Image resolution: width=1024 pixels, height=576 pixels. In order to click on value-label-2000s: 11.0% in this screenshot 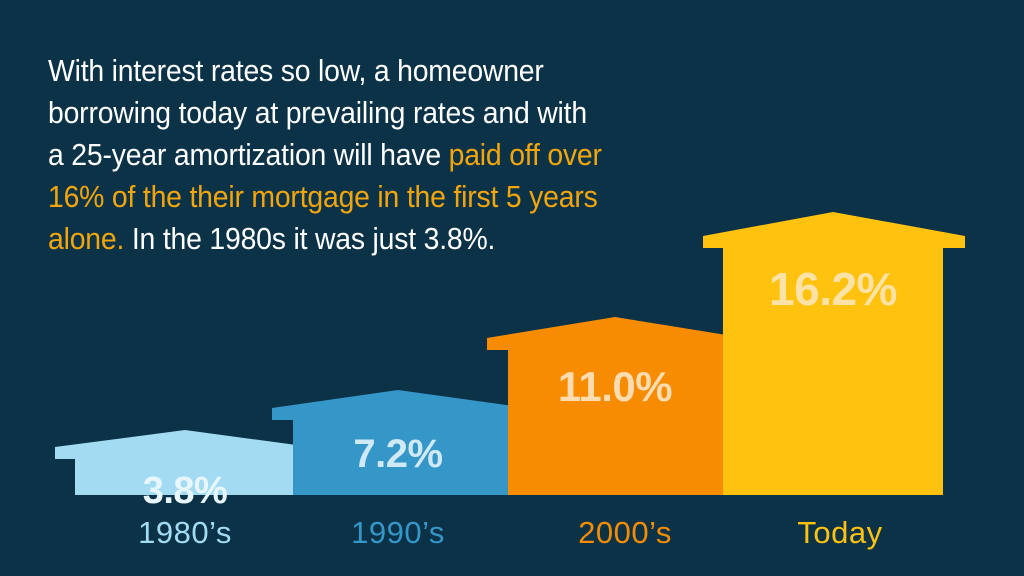, I will do `click(615, 386)`.